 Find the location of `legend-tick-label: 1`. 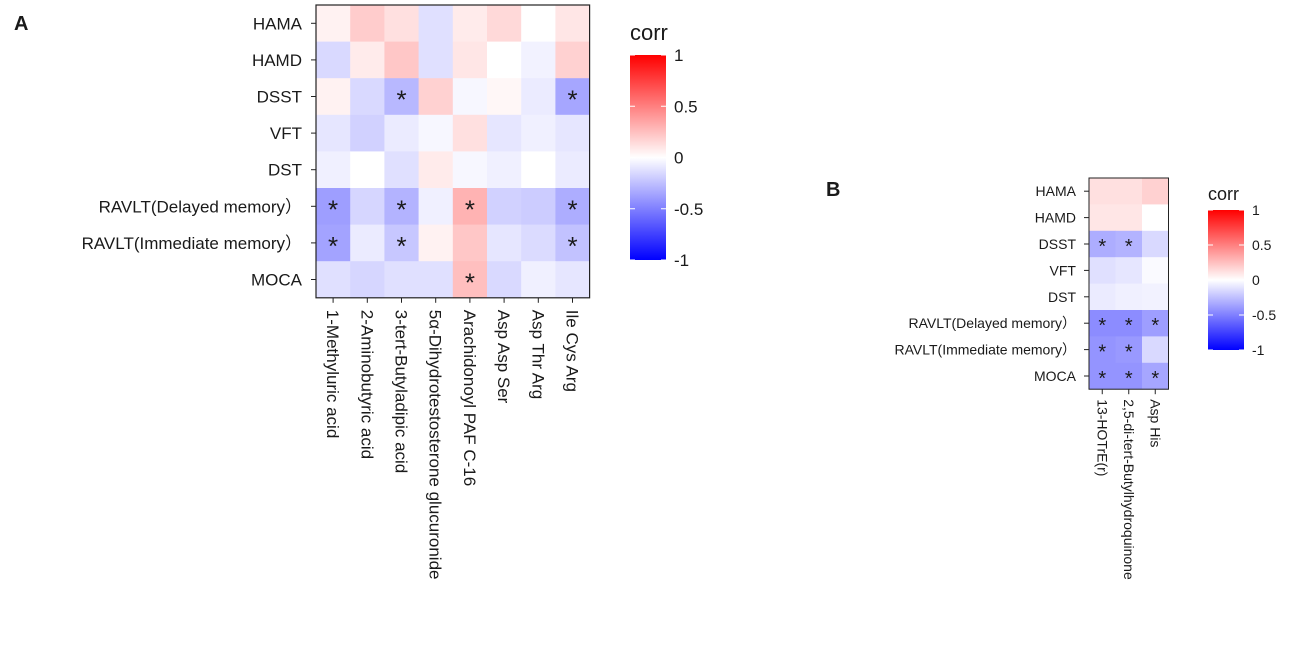

legend-tick-label: 1 is located at coordinates (678, 55).